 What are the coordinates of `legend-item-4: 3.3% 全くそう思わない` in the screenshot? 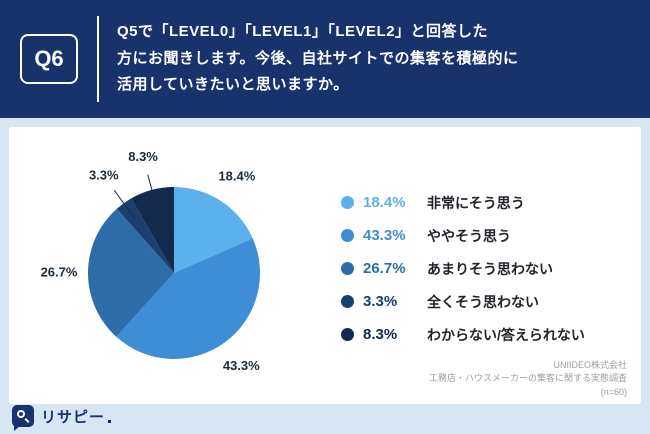 It's located at (463, 301).